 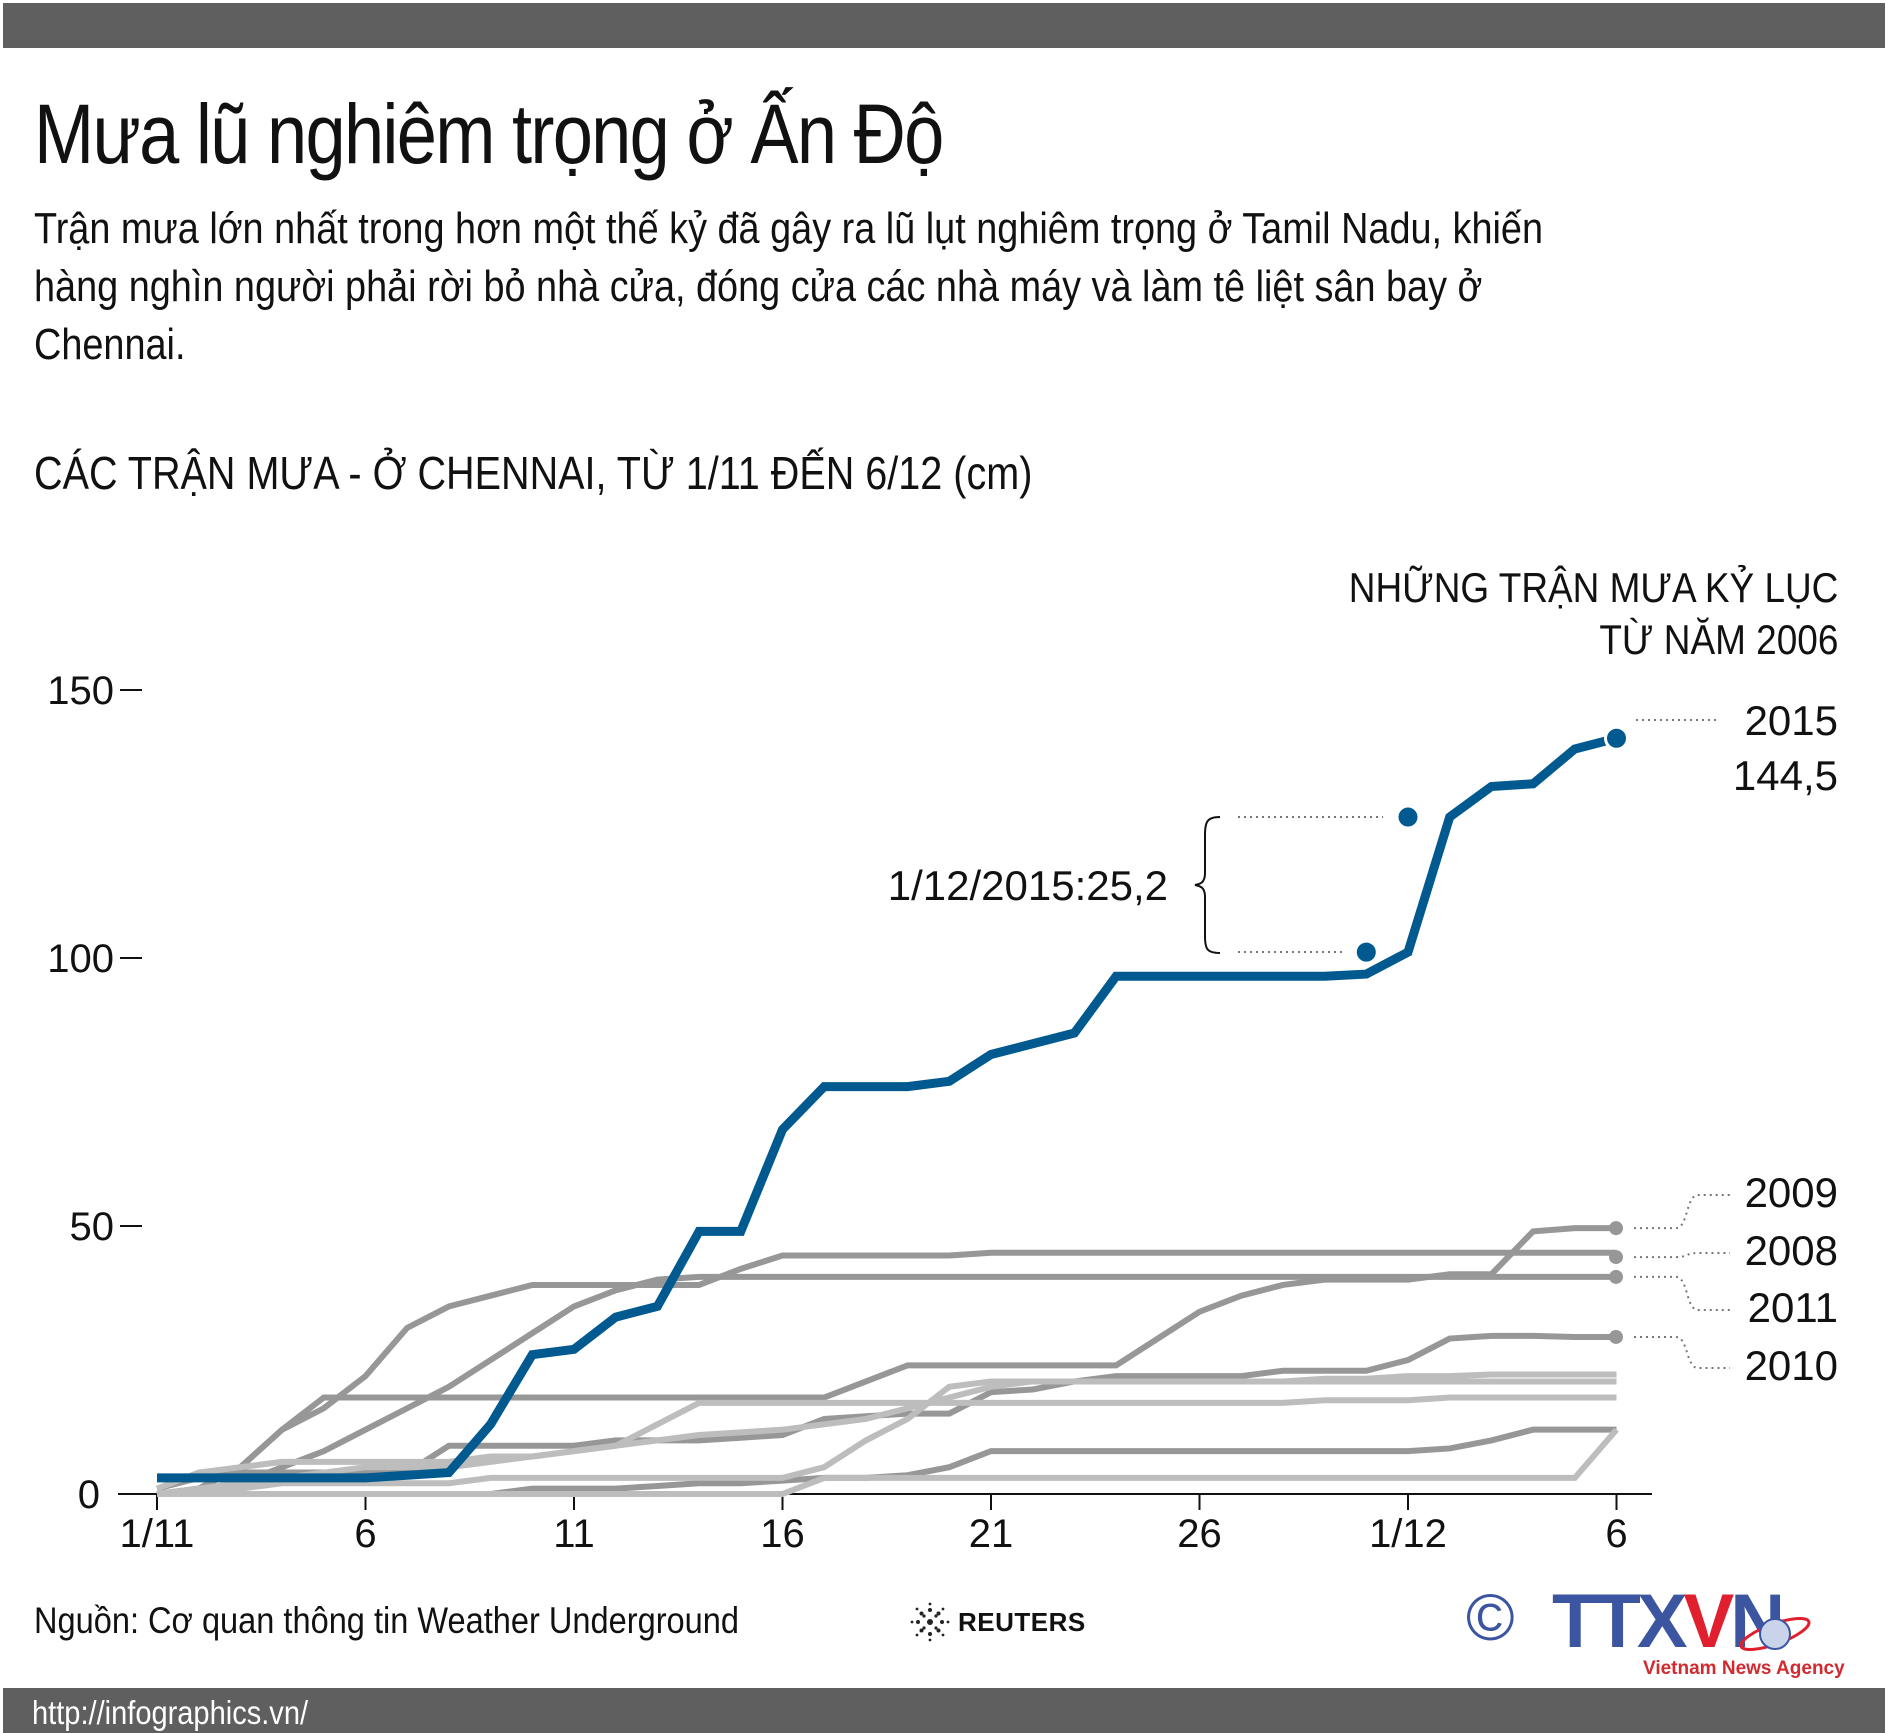 What do you see at coordinates (888, 1462) in the screenshot?
I see `line-other-e` at bounding box center [888, 1462].